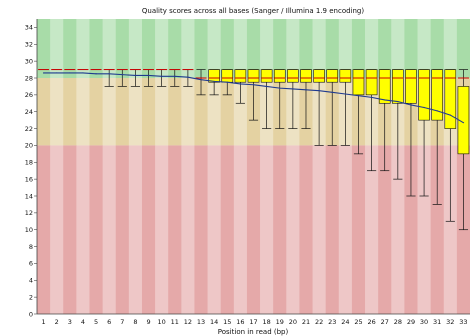 The image size is (470, 336). Describe the element at coordinates (43, 322) in the screenshot. I see `x-tick-label-1: 1` at that location.